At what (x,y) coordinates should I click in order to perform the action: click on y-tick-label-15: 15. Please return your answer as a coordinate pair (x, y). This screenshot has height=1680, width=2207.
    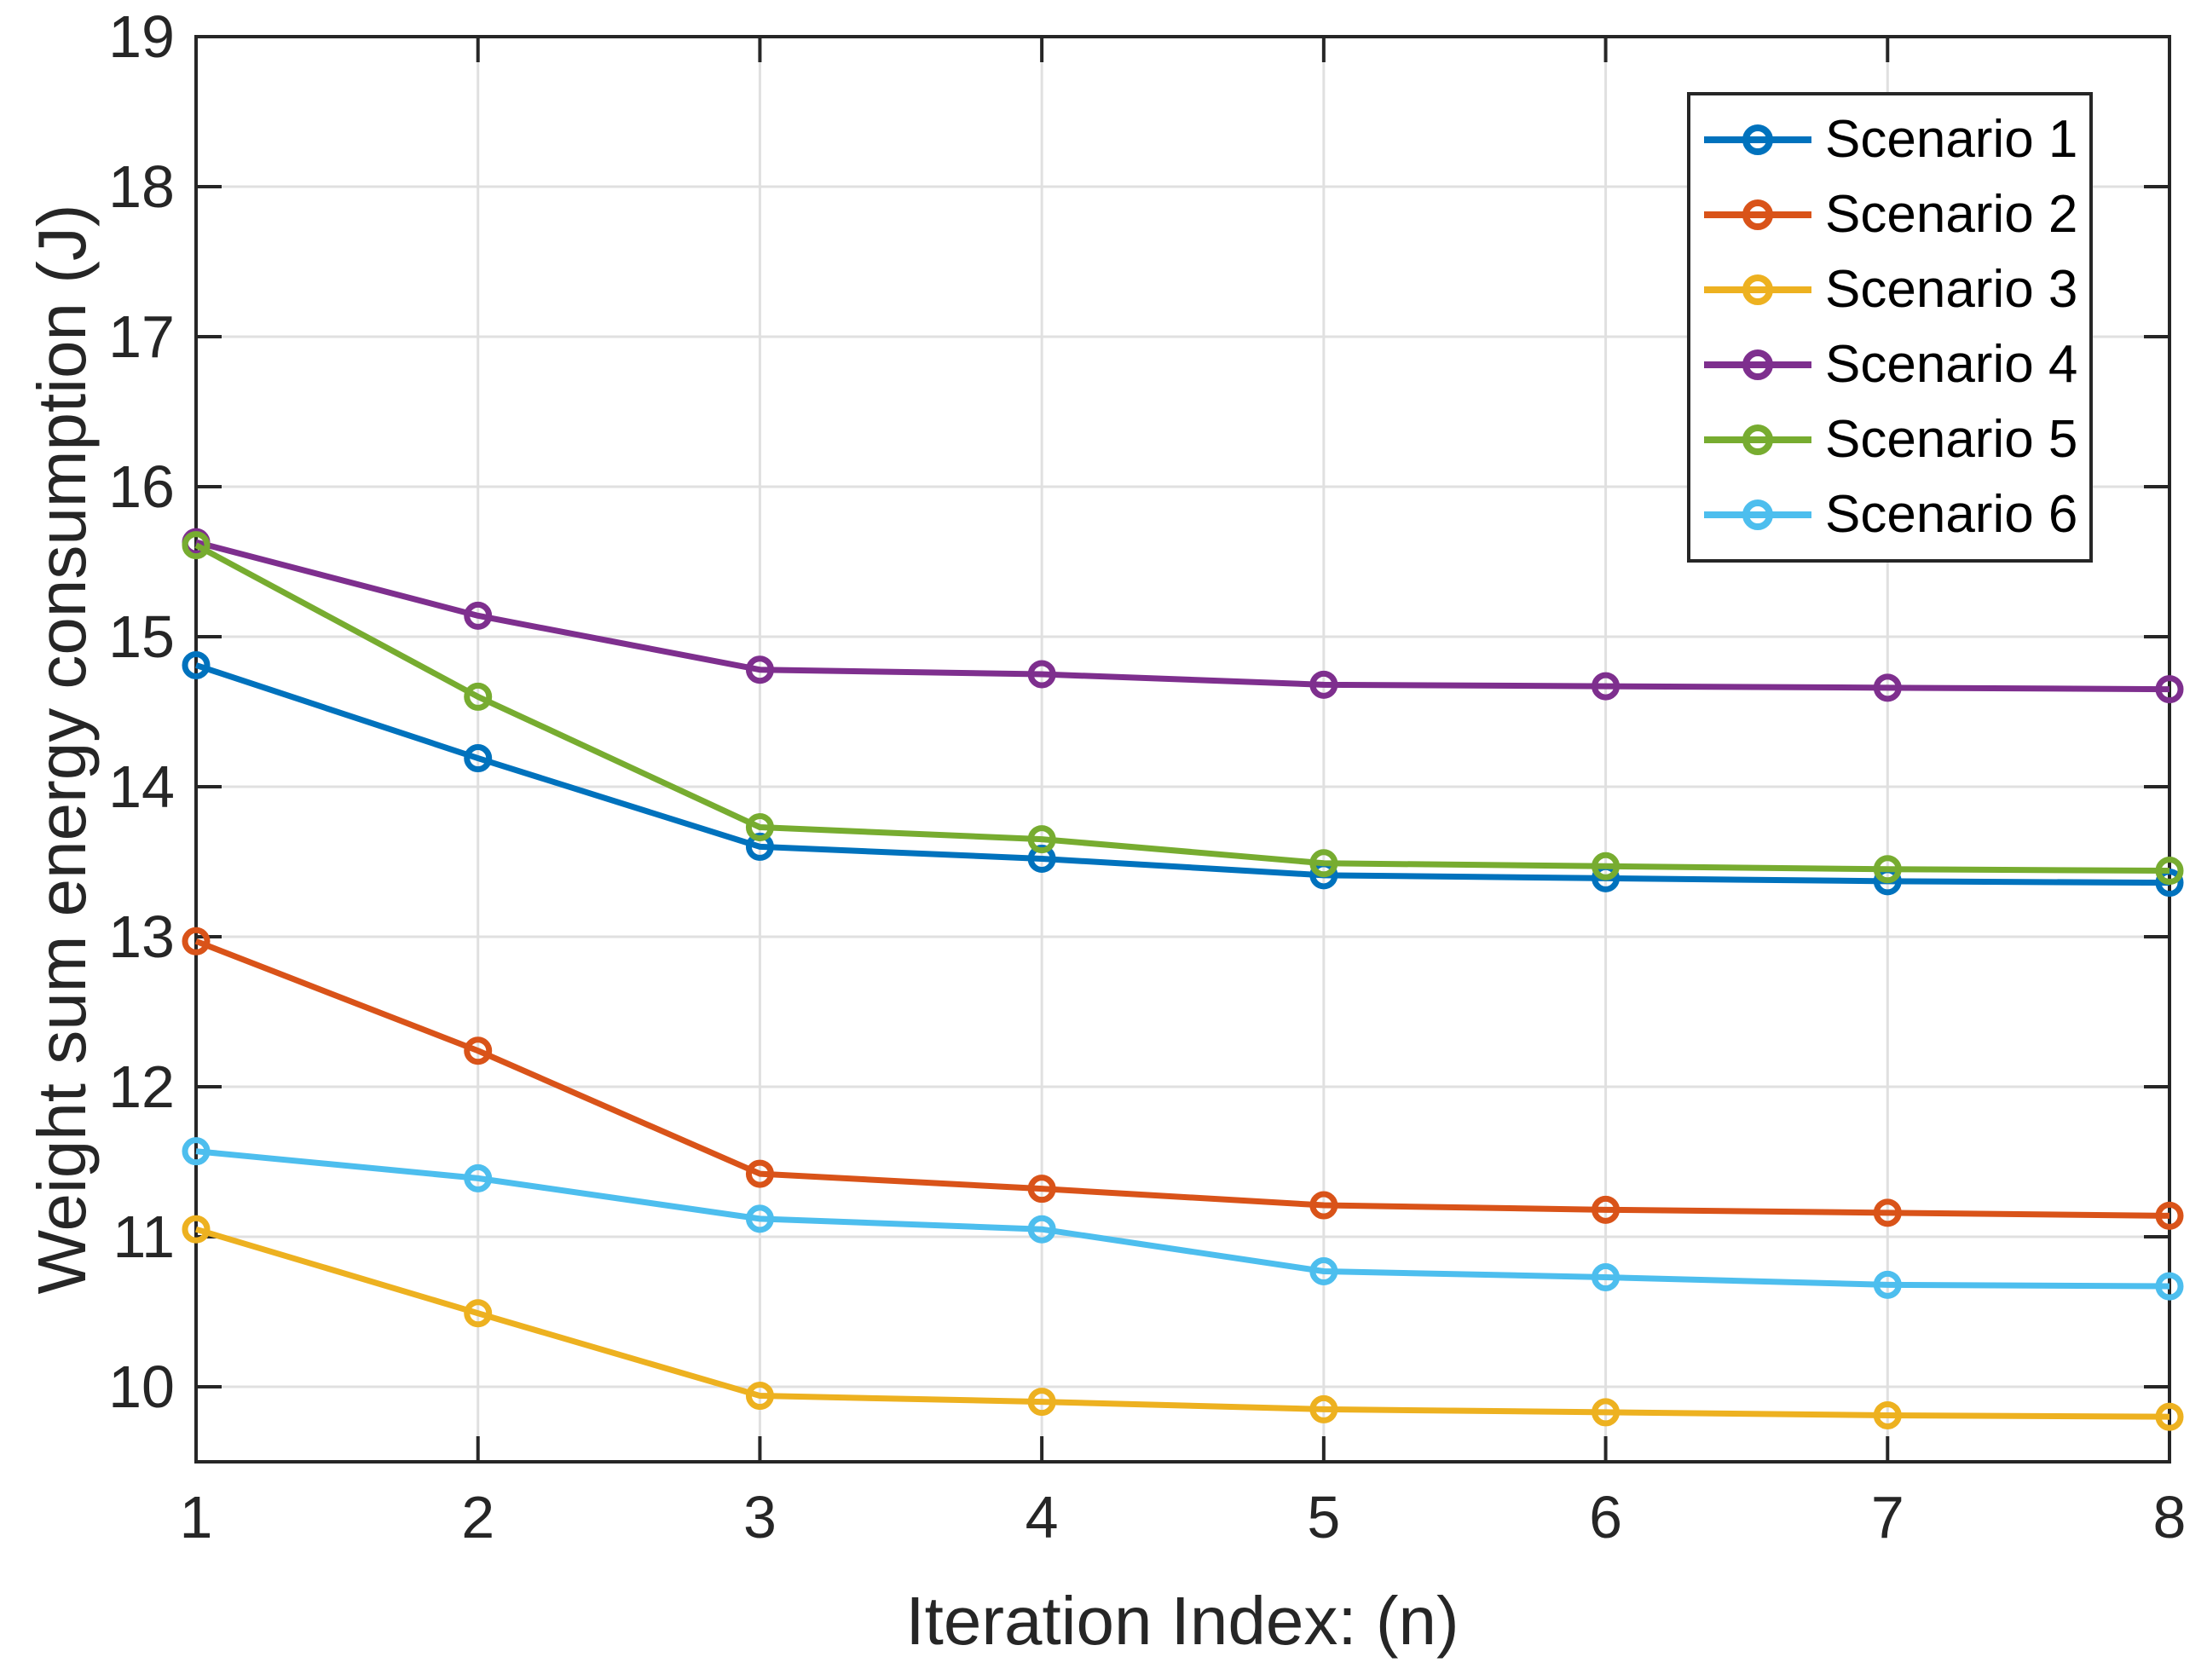
    Looking at the image, I should click on (141, 636).